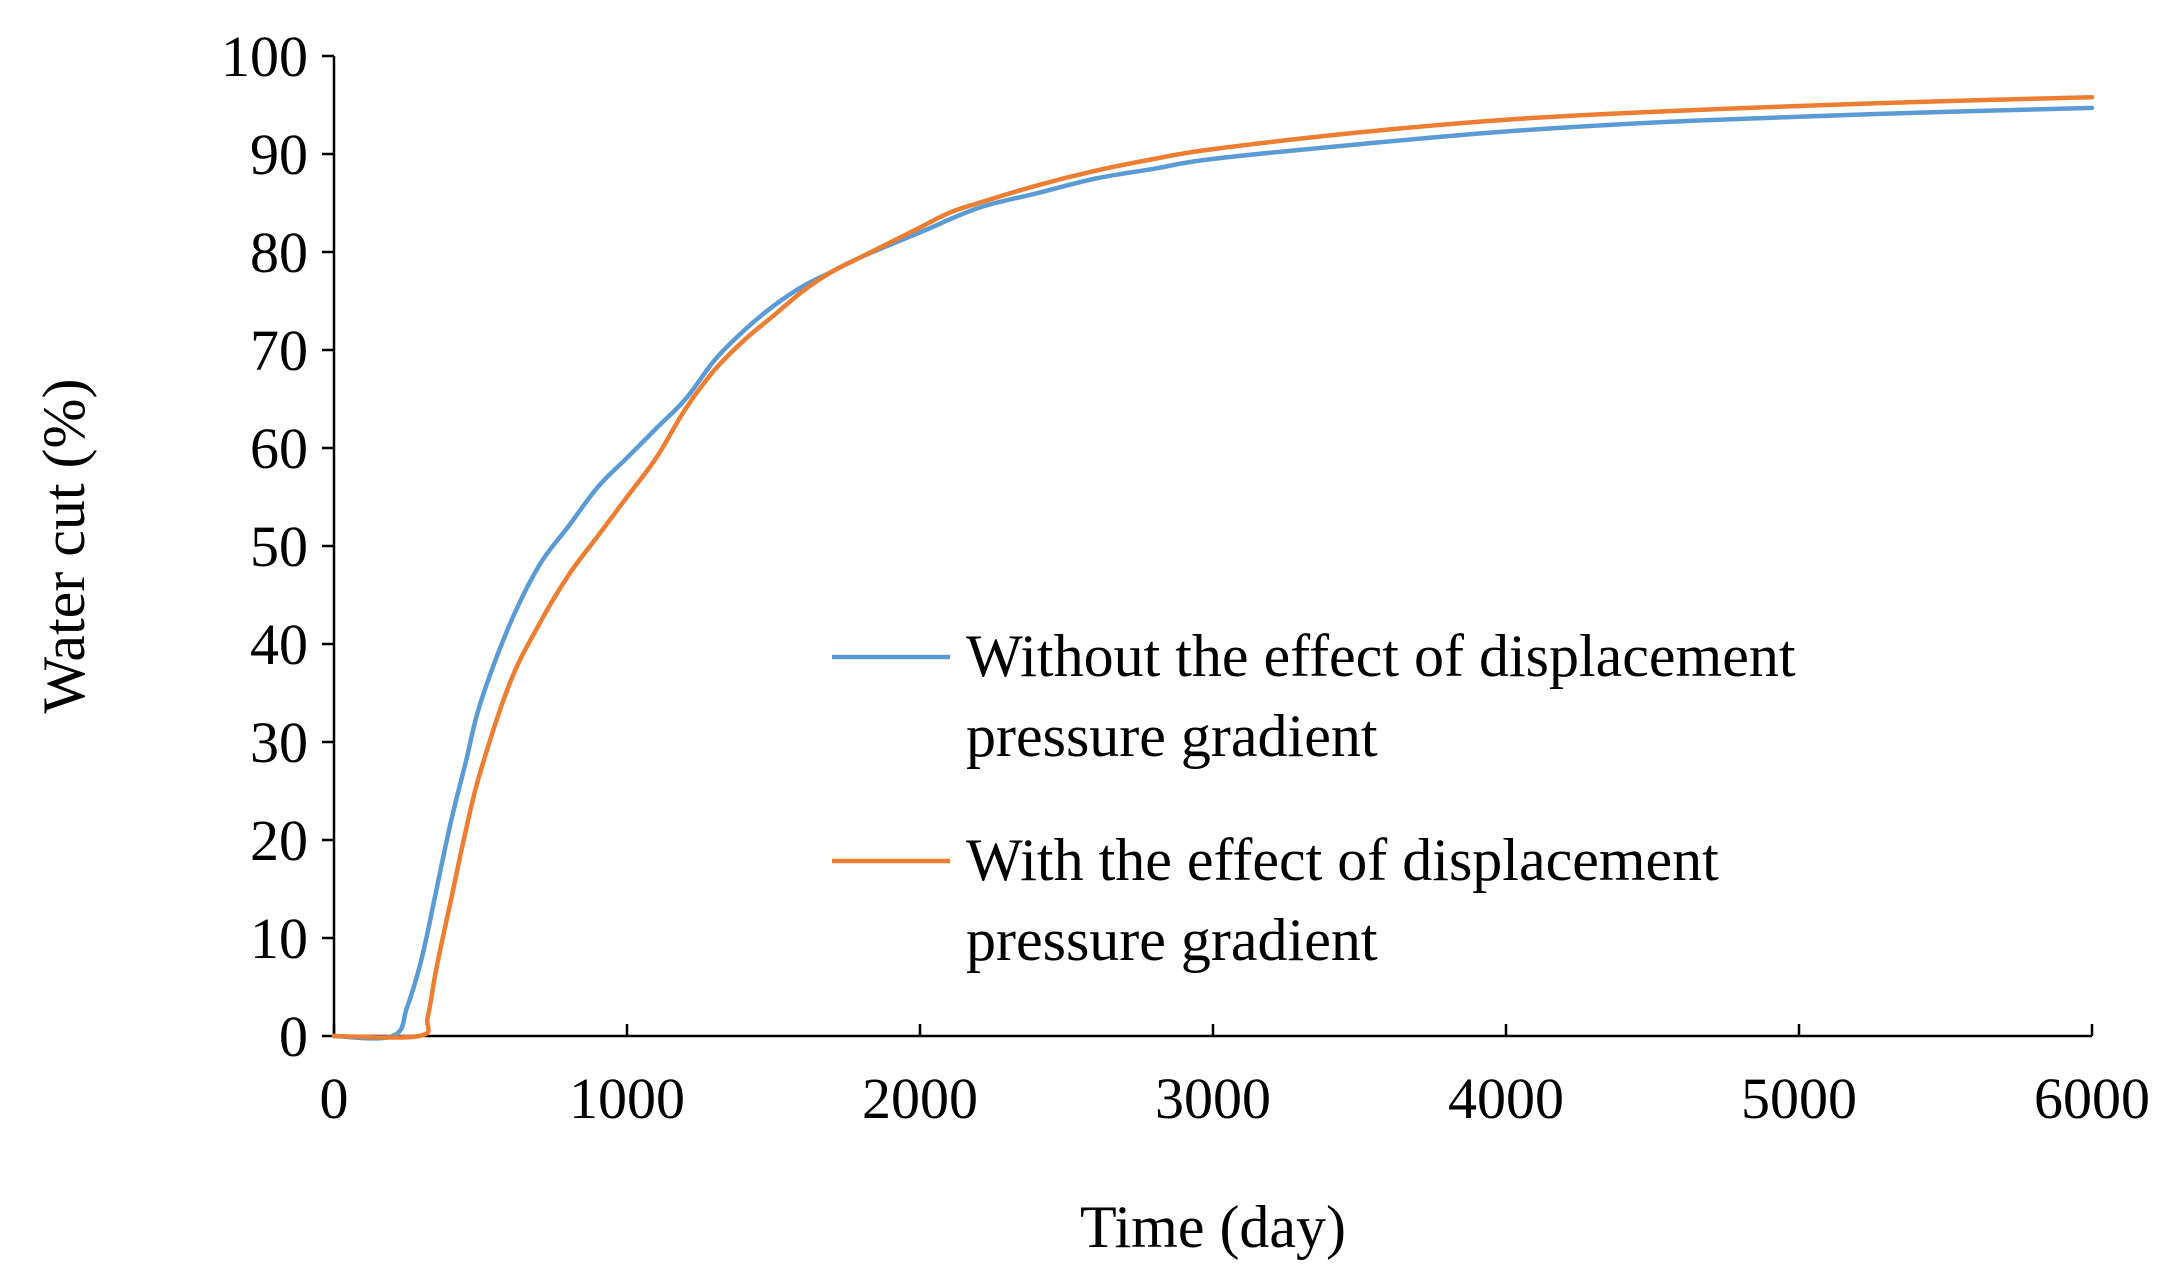  What do you see at coordinates (279, 252) in the screenshot?
I see `y-tick-label: 80` at bounding box center [279, 252].